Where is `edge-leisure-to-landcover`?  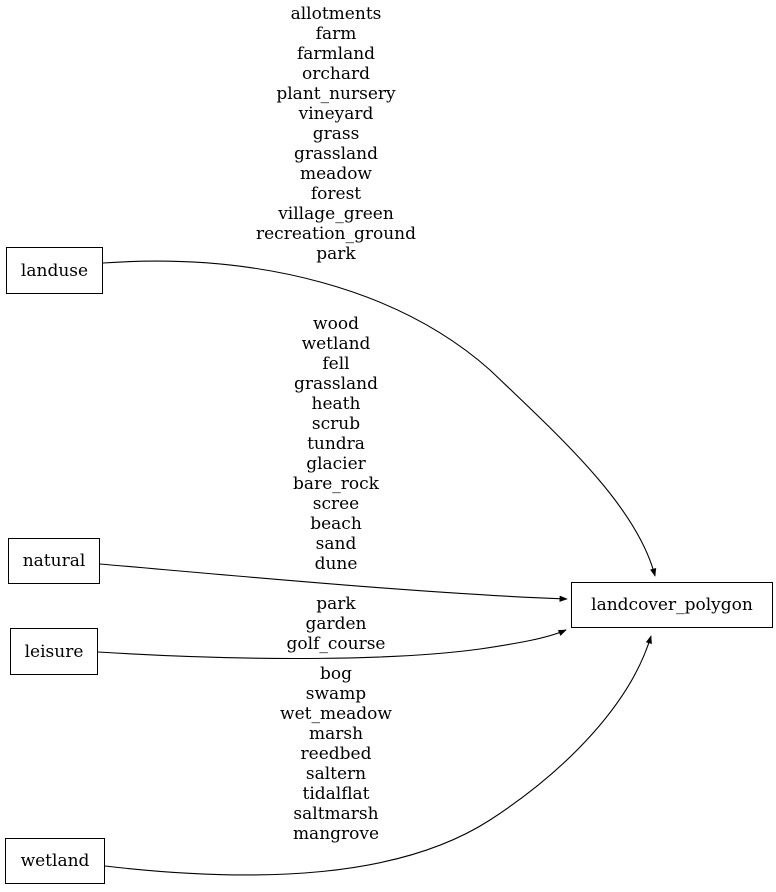
edge-leisure-to-landcover is located at coordinates (332, 644).